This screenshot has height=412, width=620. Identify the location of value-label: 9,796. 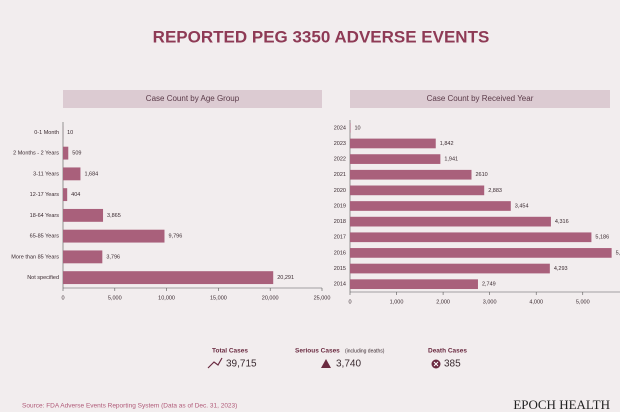
(175, 237).